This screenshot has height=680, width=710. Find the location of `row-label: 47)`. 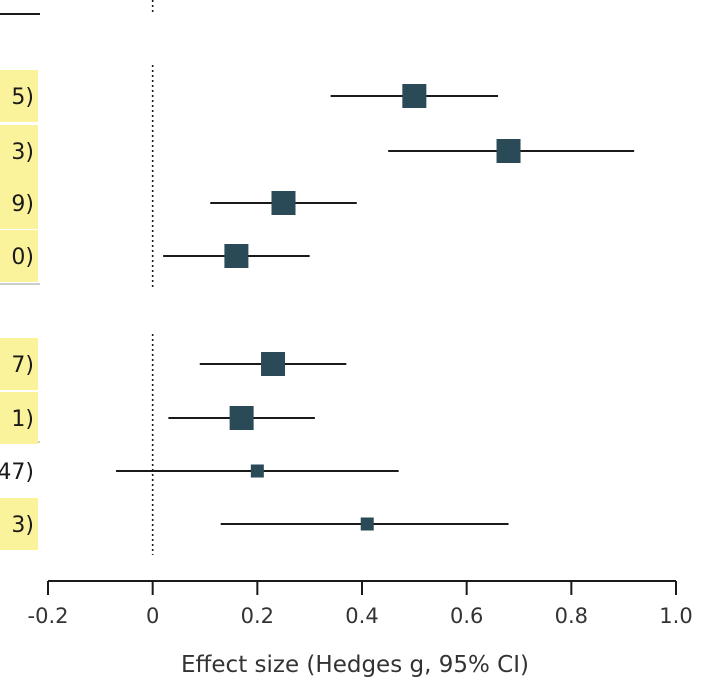

row-label: 47) is located at coordinates (17, 472).